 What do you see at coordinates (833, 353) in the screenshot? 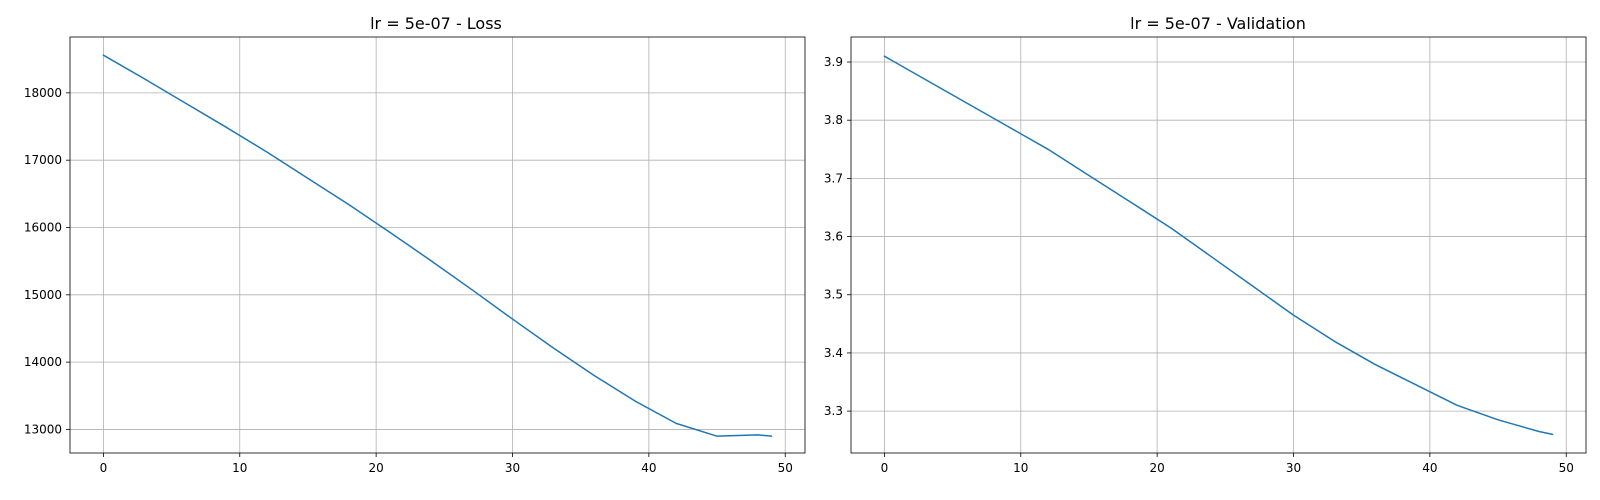
I see `y-tick-label: 3.4` at bounding box center [833, 353].